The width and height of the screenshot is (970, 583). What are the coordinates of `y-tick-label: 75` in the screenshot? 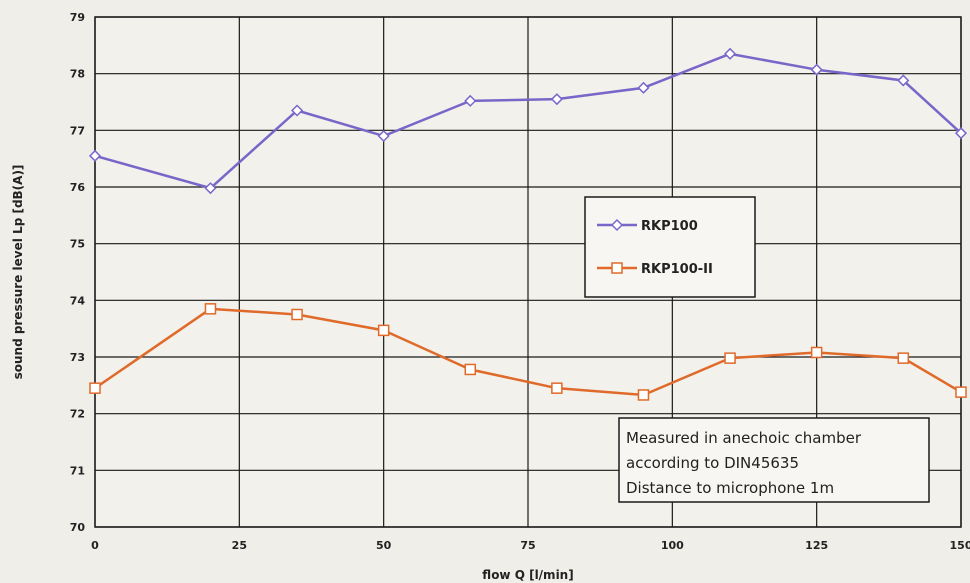 It's located at (77, 244).